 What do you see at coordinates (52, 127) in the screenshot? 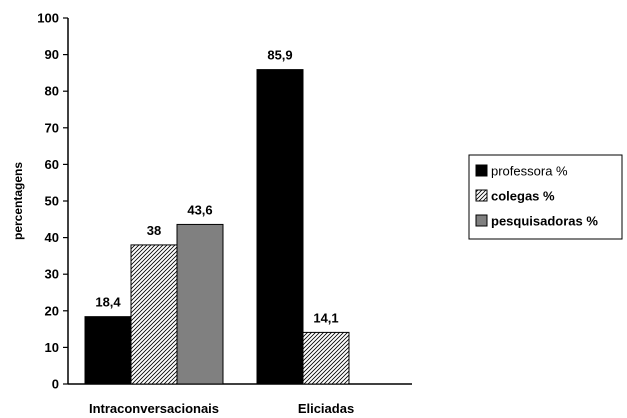
I see `y-tick-label: 70` at bounding box center [52, 127].